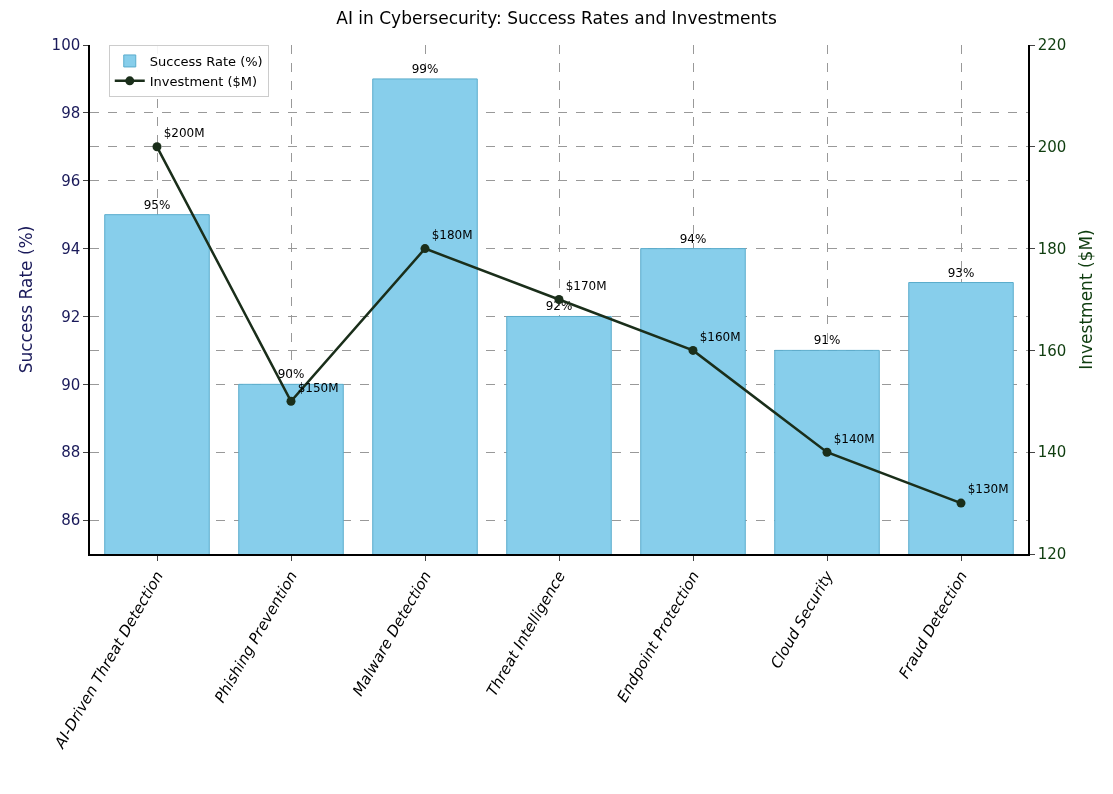  What do you see at coordinates (827, 340) in the screenshot?
I see `data-label: 91%` at bounding box center [827, 340].